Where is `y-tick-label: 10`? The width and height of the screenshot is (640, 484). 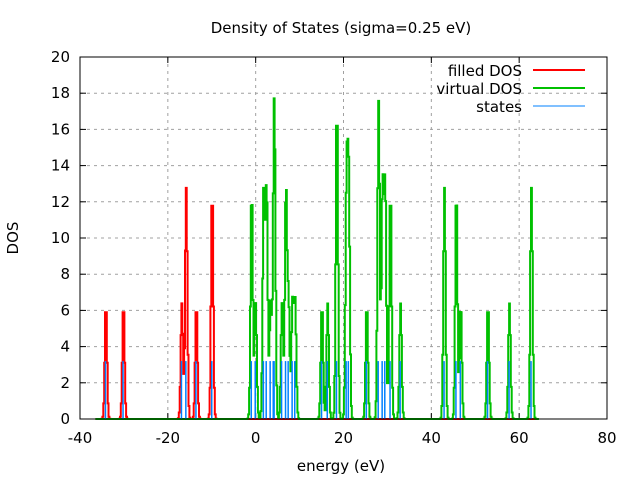
y-tick-label: 10 is located at coordinates (60, 238).